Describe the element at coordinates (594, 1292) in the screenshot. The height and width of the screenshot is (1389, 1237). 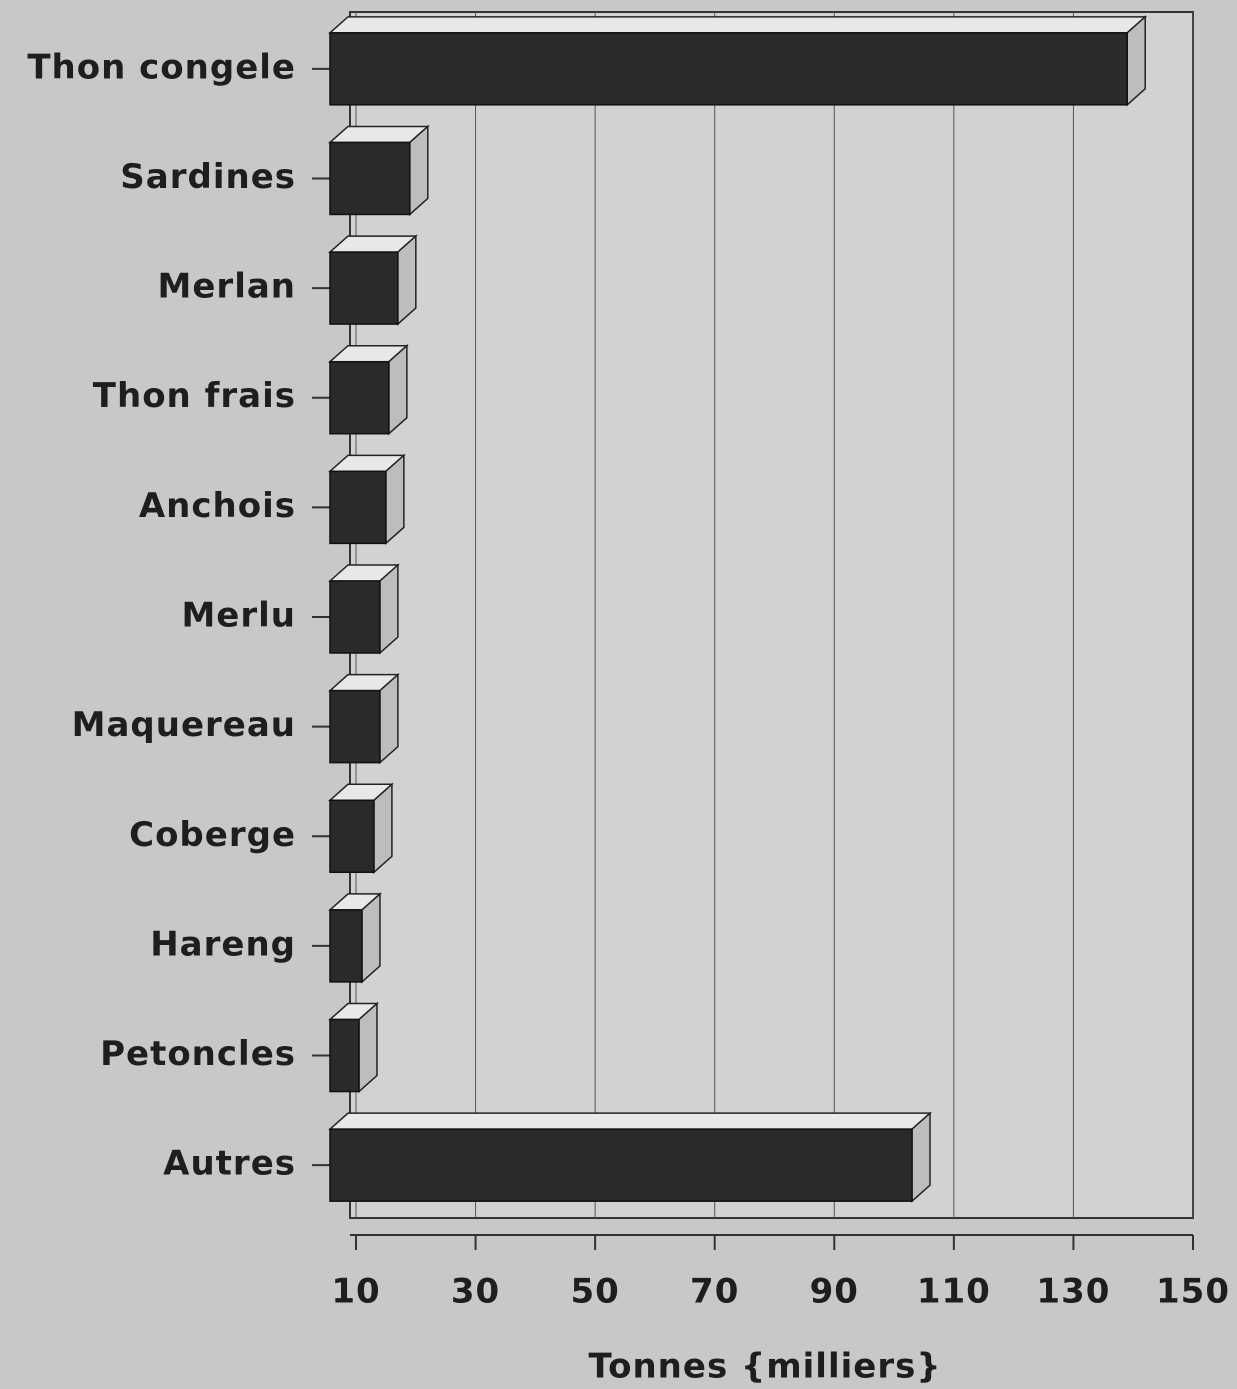
I see `x-tick-label: 50` at that location.